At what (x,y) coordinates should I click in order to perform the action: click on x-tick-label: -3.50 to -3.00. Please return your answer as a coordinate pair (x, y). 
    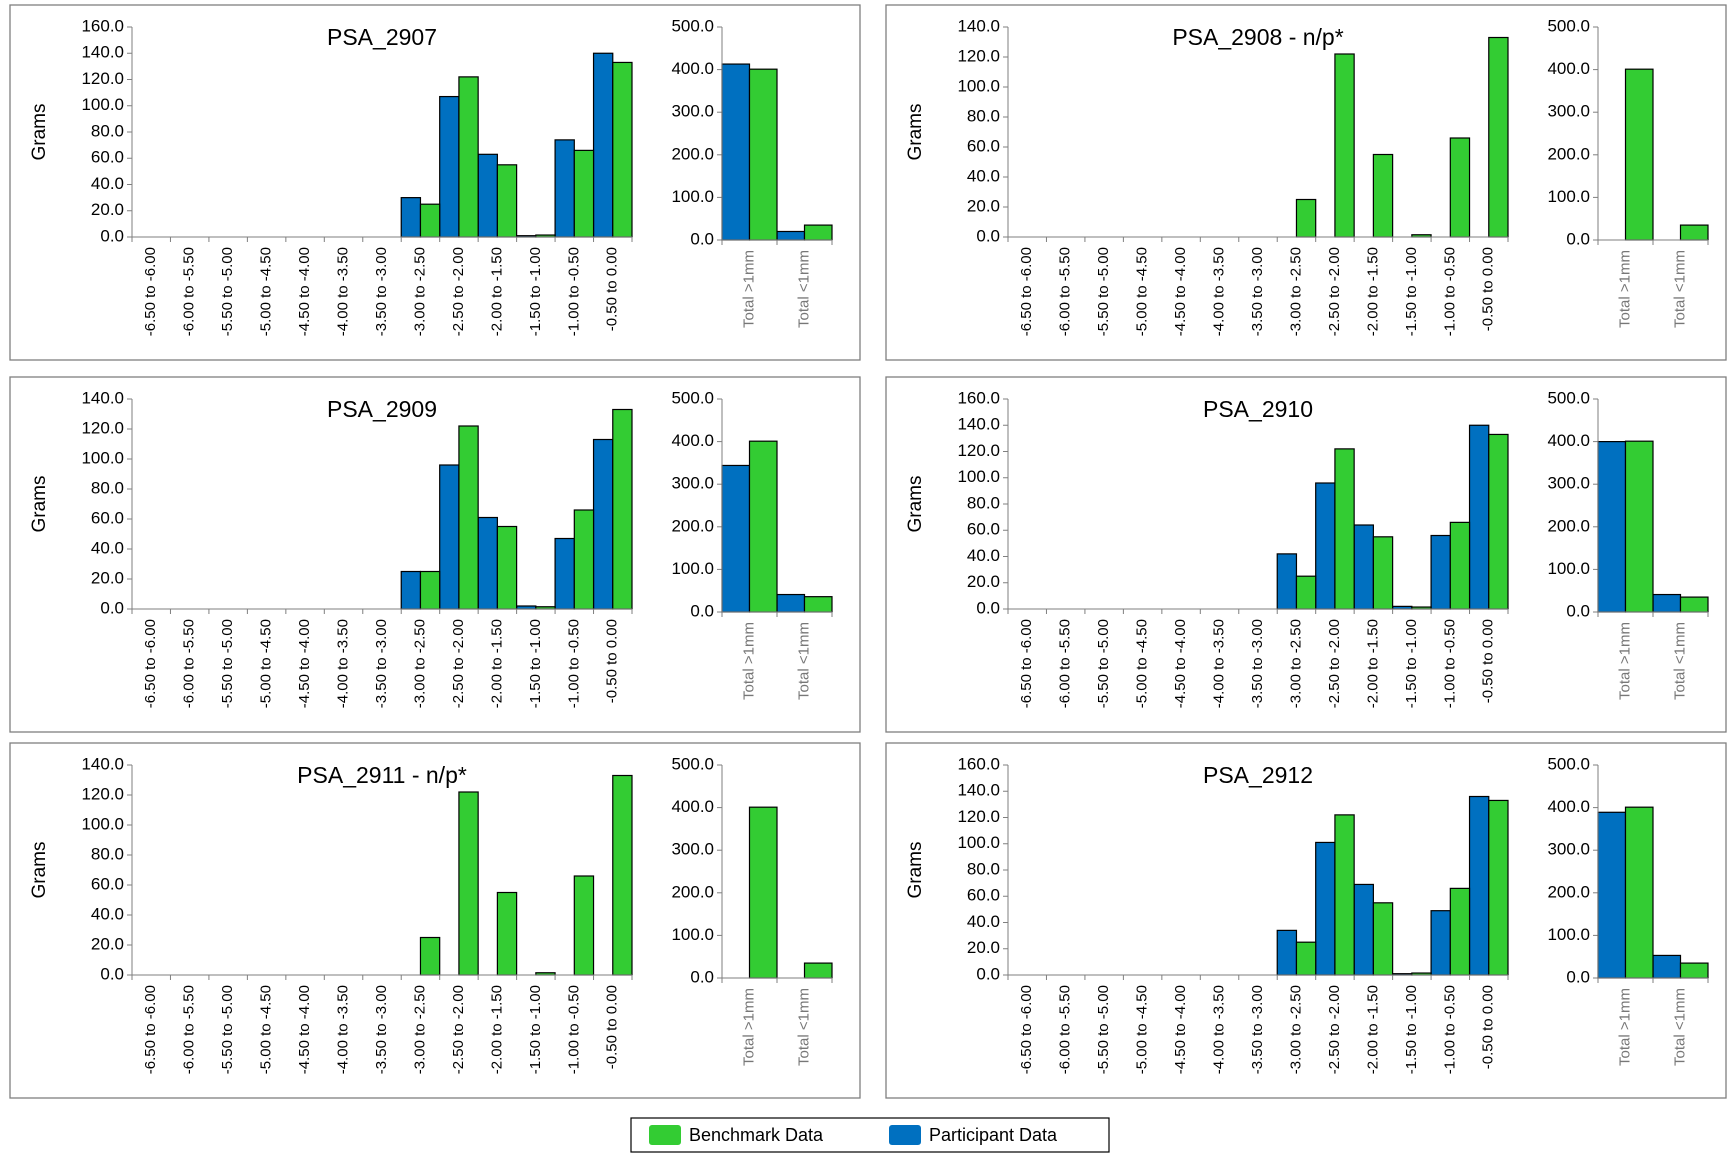
    Looking at the image, I should click on (1257, 291).